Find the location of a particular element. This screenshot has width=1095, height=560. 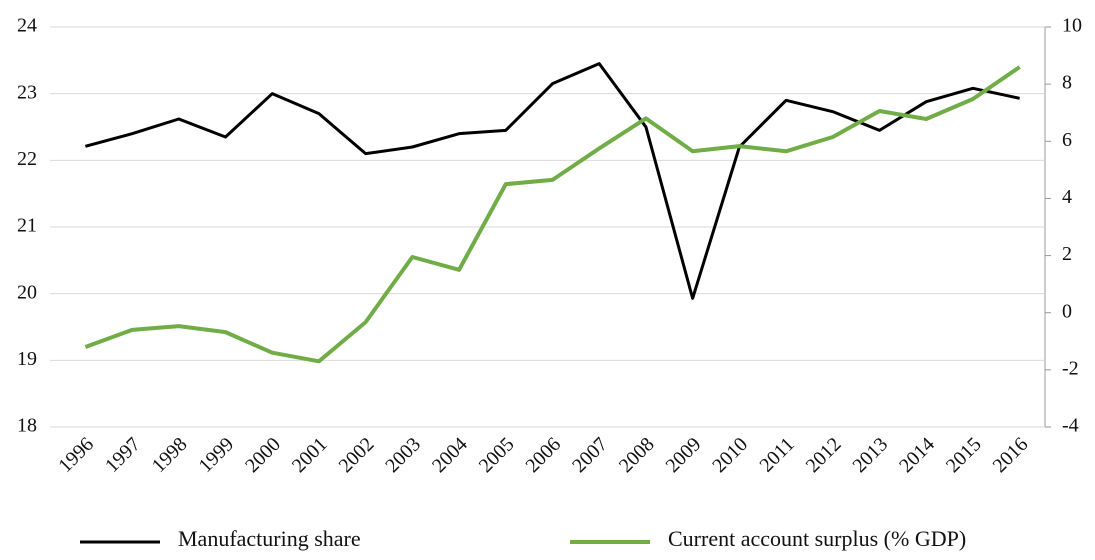

x-tick-label: 2002 is located at coordinates (357, 455).